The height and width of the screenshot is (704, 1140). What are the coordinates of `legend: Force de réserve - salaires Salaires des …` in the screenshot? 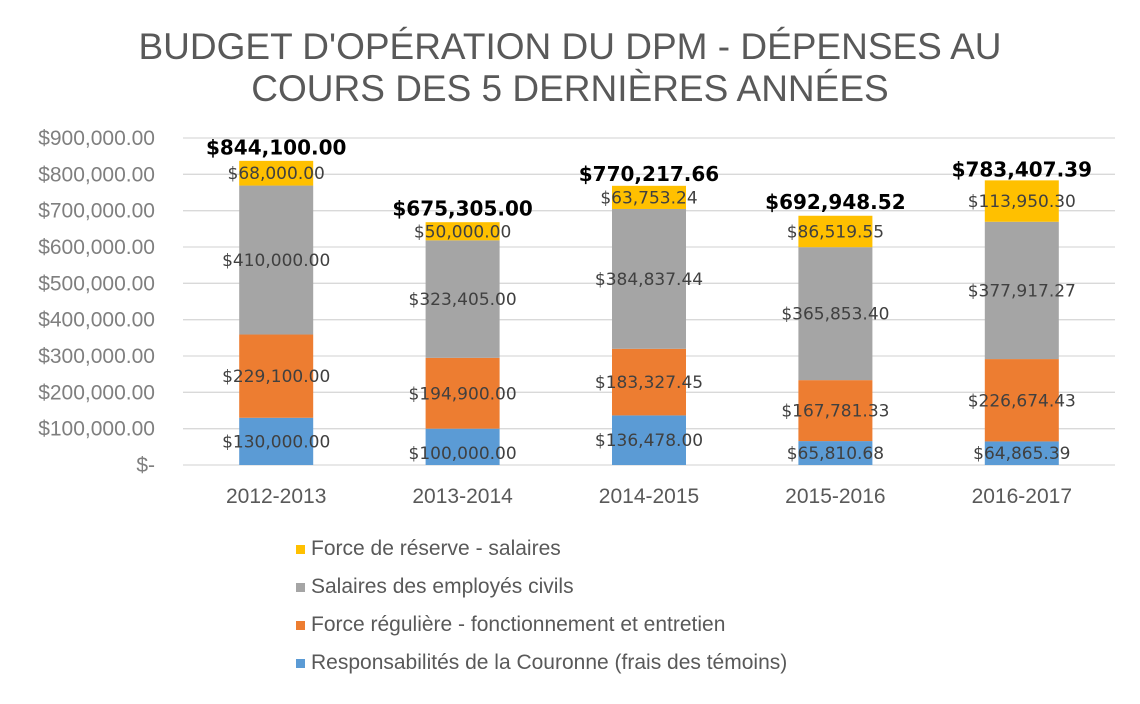 It's located at (541, 606).